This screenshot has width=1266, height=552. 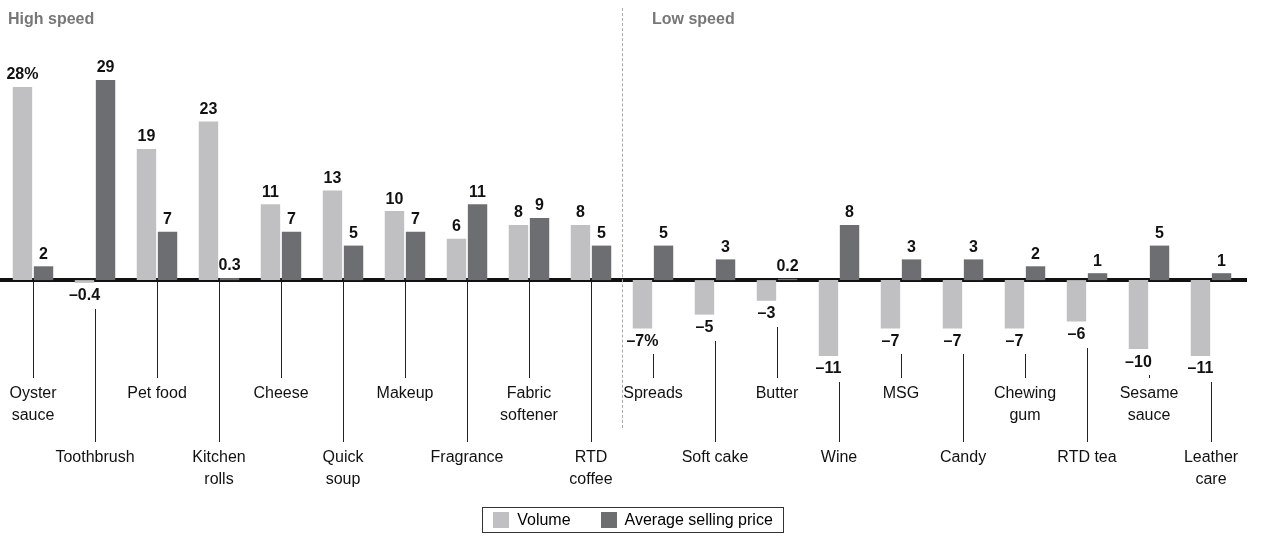 What do you see at coordinates (332, 177) in the screenshot?
I see `data-label: 13` at bounding box center [332, 177].